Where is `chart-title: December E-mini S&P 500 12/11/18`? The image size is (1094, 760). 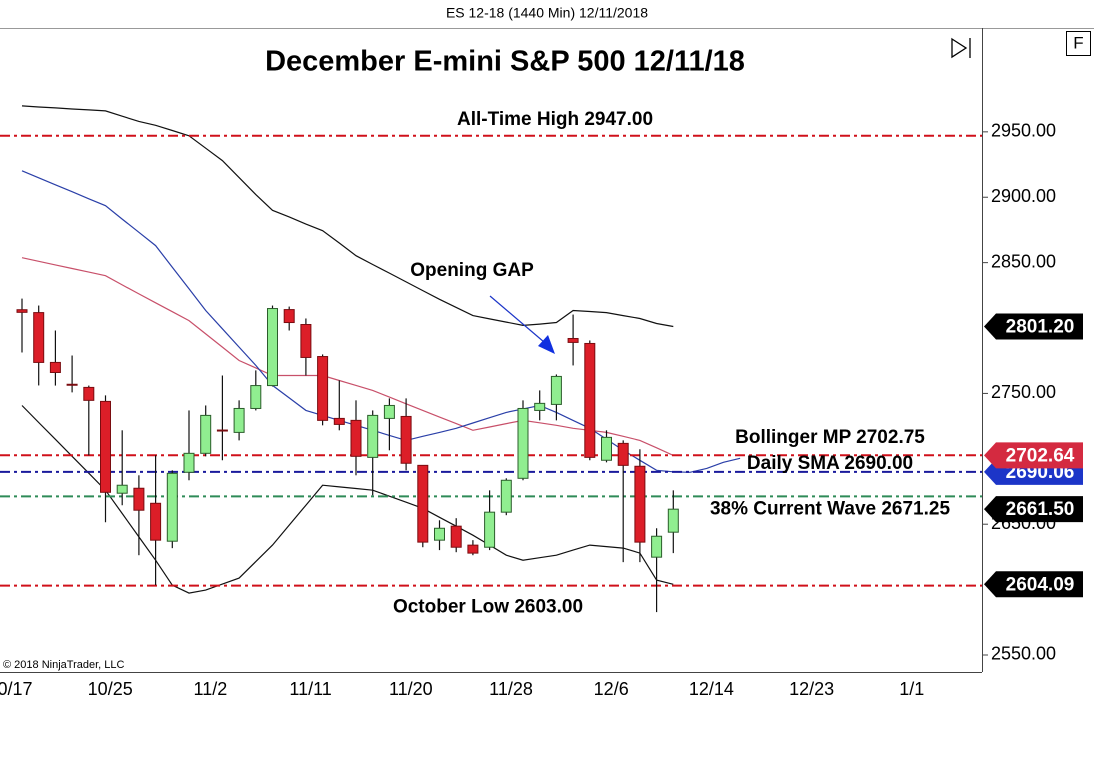 chart-title: December E-mini S&P 500 12/11/18 is located at coordinates (505, 62).